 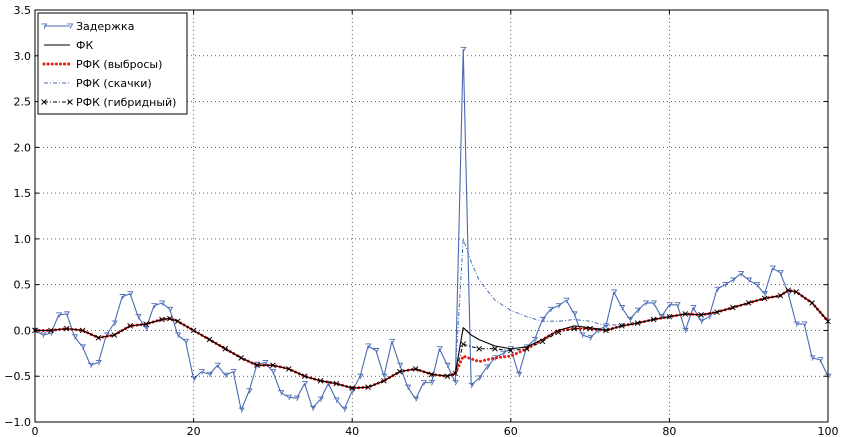 I want to click on y-tick-label: −1.0, so click(x=17, y=422).